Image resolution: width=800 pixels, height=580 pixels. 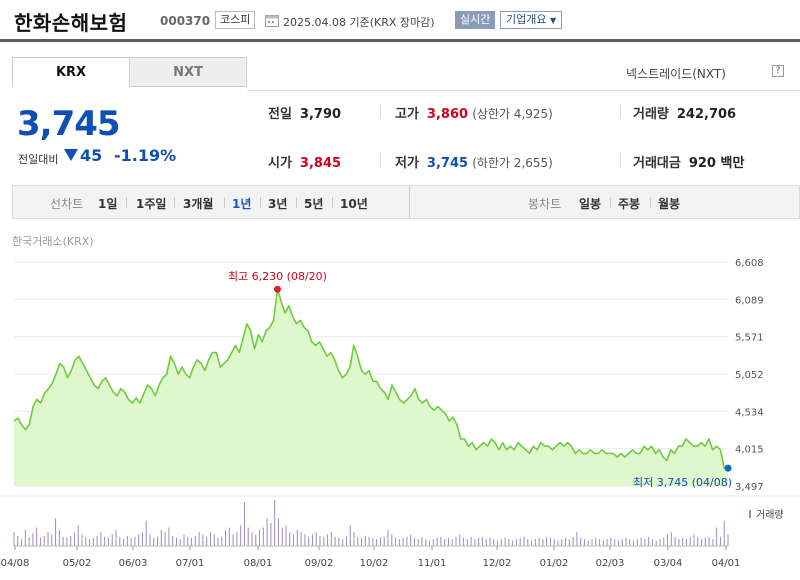 I want to click on candle-weekly: 주봉, so click(x=629, y=204).